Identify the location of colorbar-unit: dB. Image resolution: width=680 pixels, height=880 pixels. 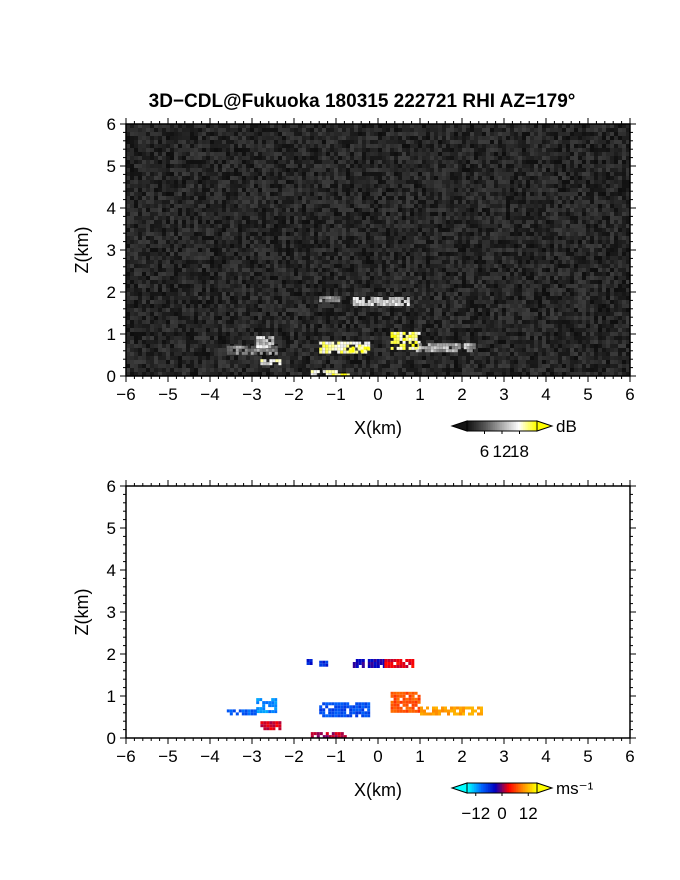
(566, 426).